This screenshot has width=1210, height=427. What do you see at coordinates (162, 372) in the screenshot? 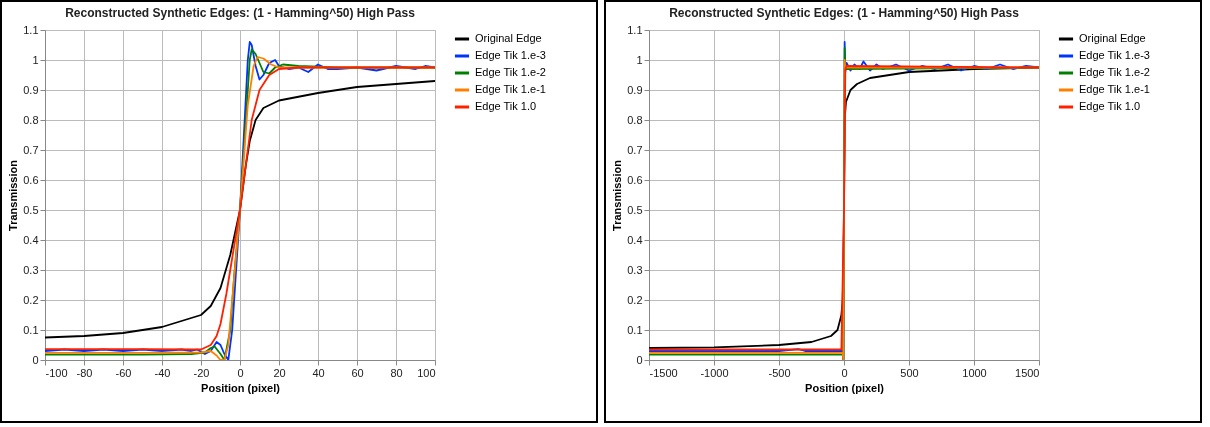
I see `x-tick-label: -40` at bounding box center [162, 372].